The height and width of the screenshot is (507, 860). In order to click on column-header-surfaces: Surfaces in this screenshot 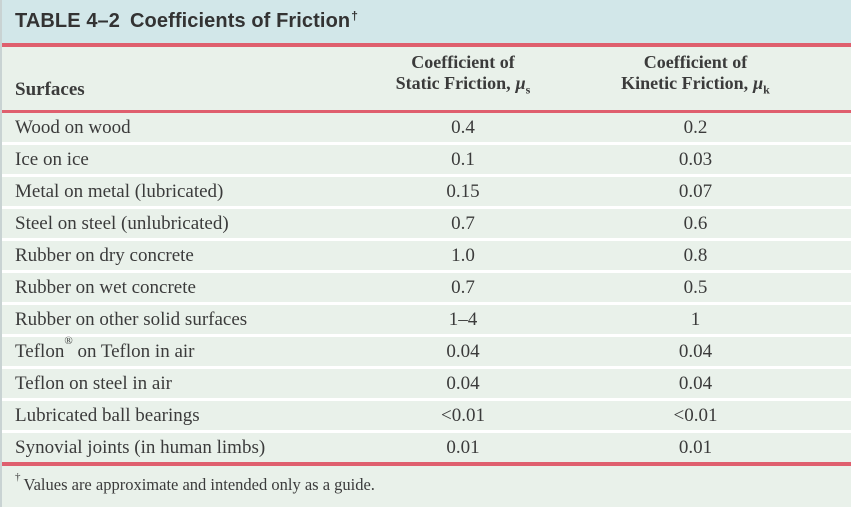, I will do `click(50, 89)`.